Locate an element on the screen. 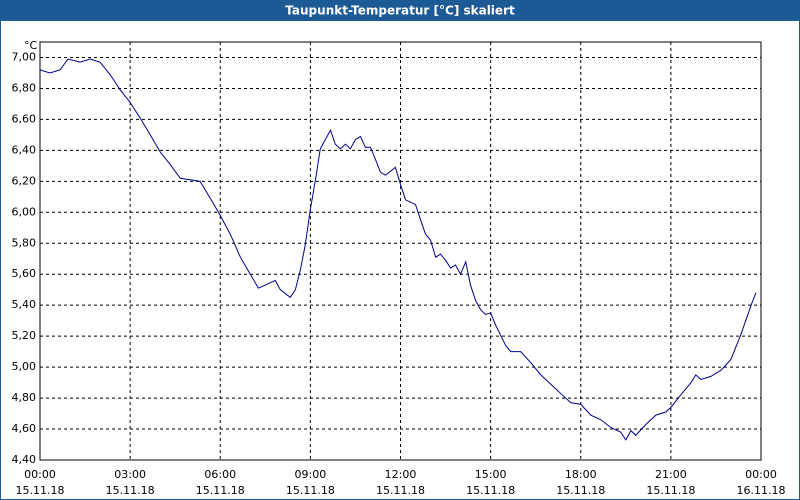  chart-title: Taupunkt-Temperatur [°C] skaliert is located at coordinates (400, 11).